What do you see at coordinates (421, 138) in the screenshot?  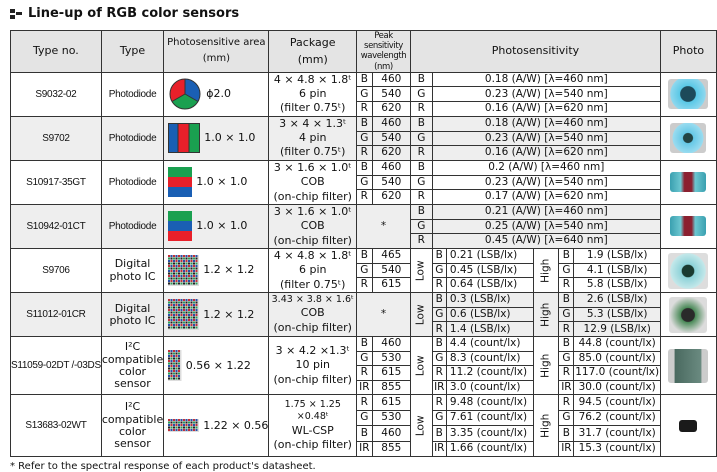 I see `sensitivity-channel: G` at bounding box center [421, 138].